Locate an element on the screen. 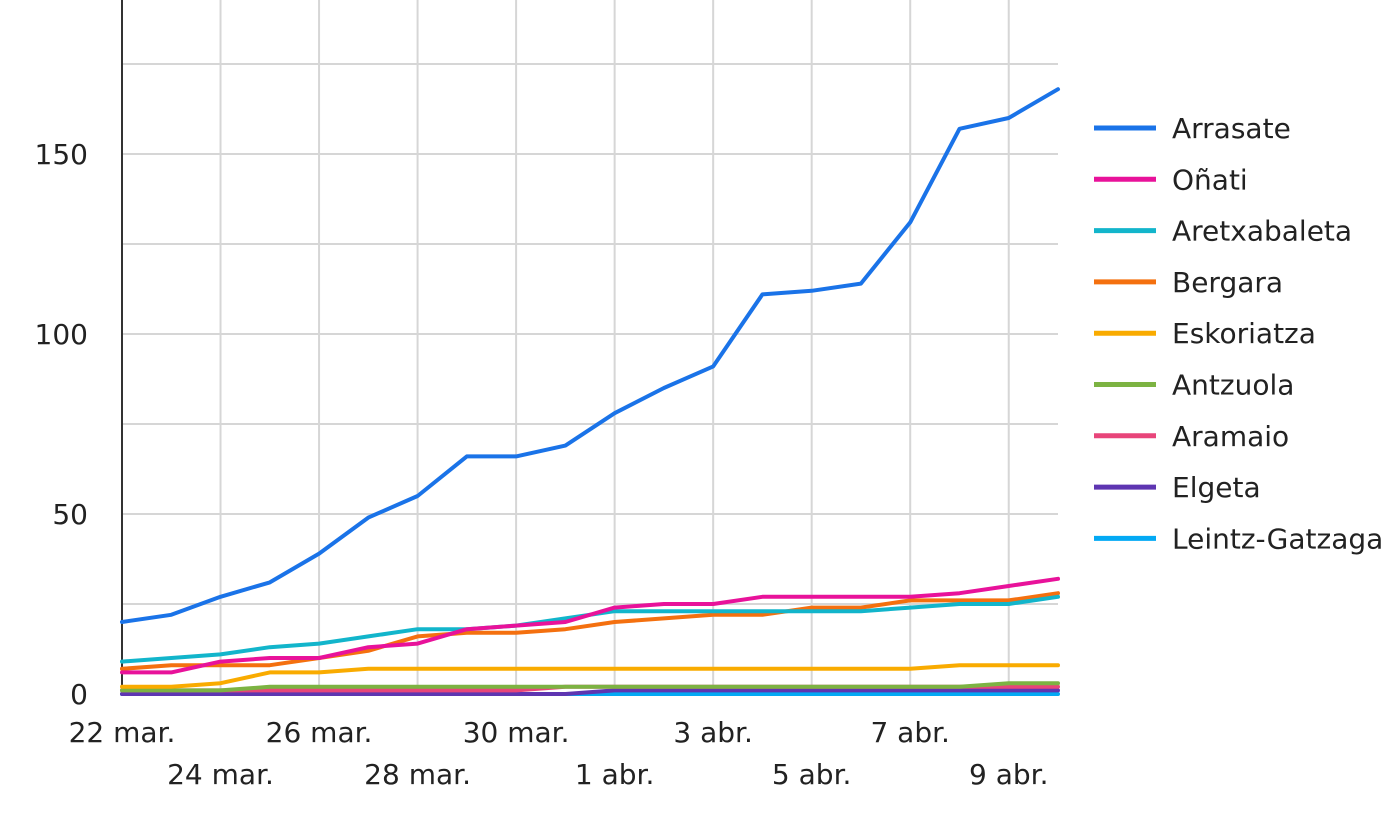 The image size is (1400, 820). legend-item-antzuola: Antzuola is located at coordinates (1194, 385).